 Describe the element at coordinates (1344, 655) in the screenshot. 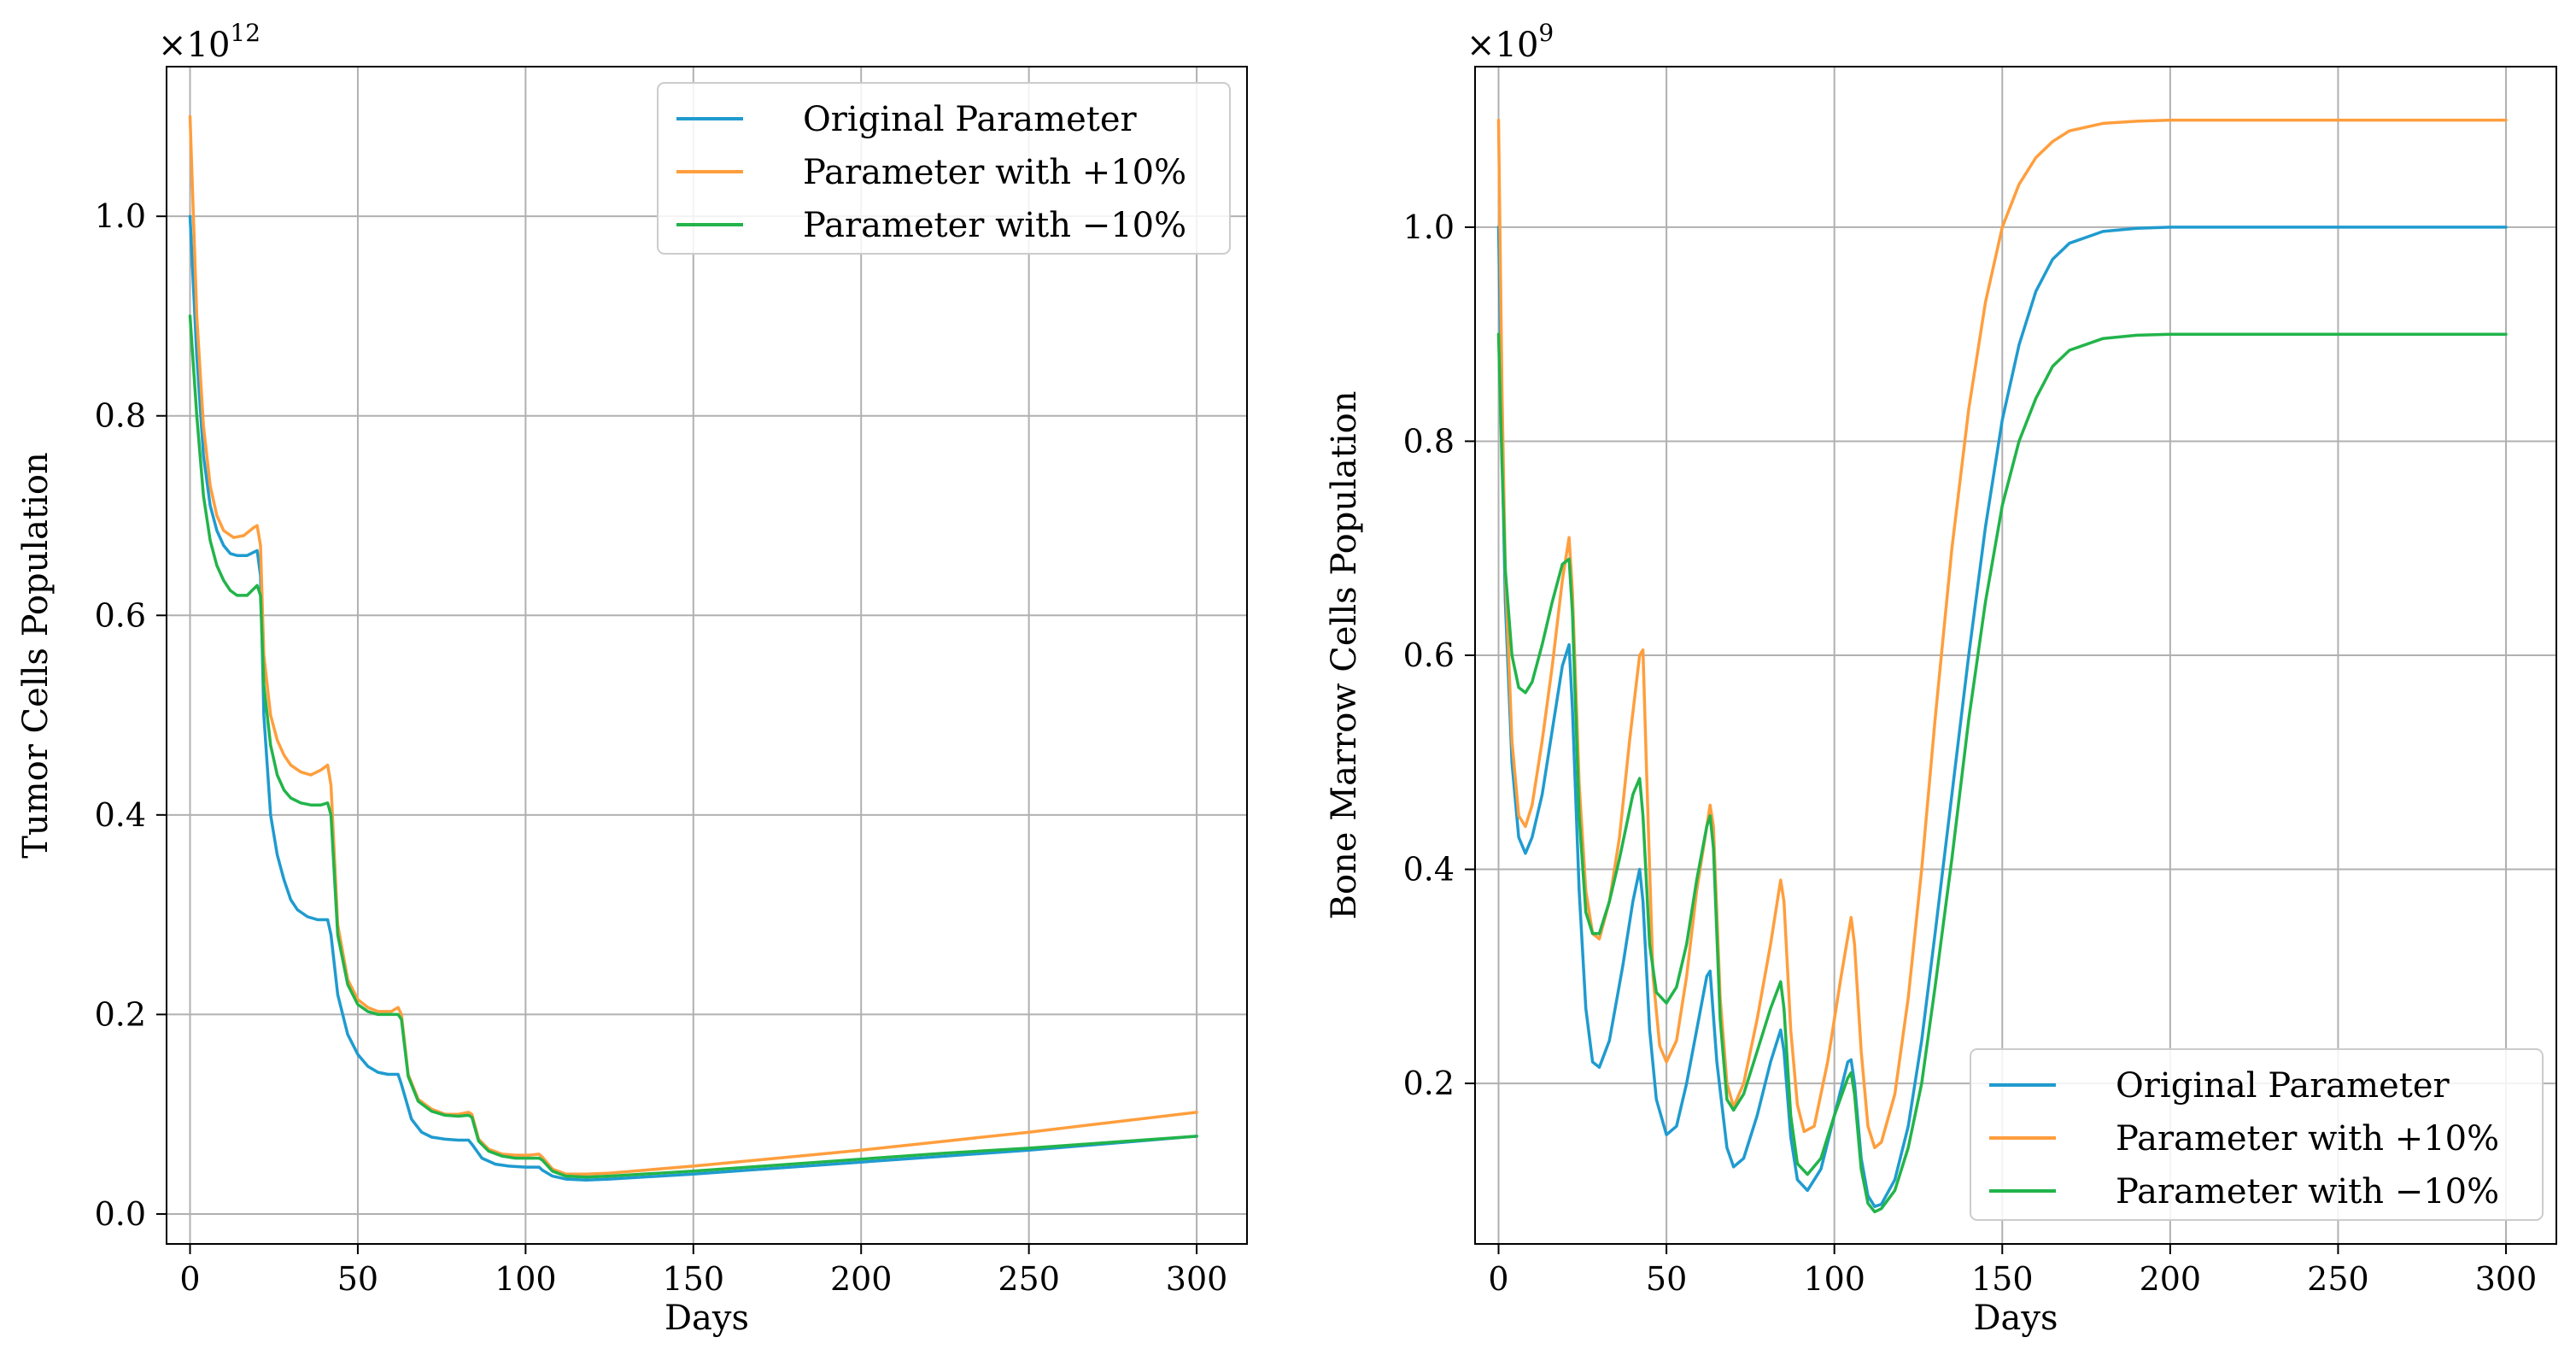

I see `y-axis-label: Bone Marrow Cells Population` at that location.